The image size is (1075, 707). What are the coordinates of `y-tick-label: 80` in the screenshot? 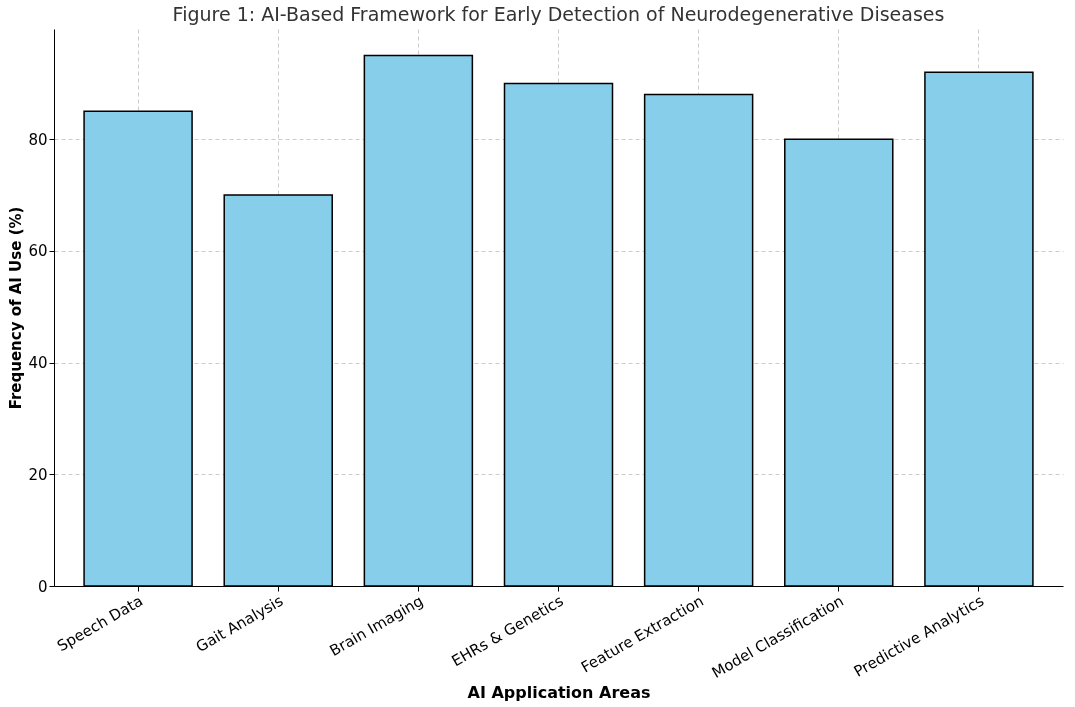 It's located at (38, 139).